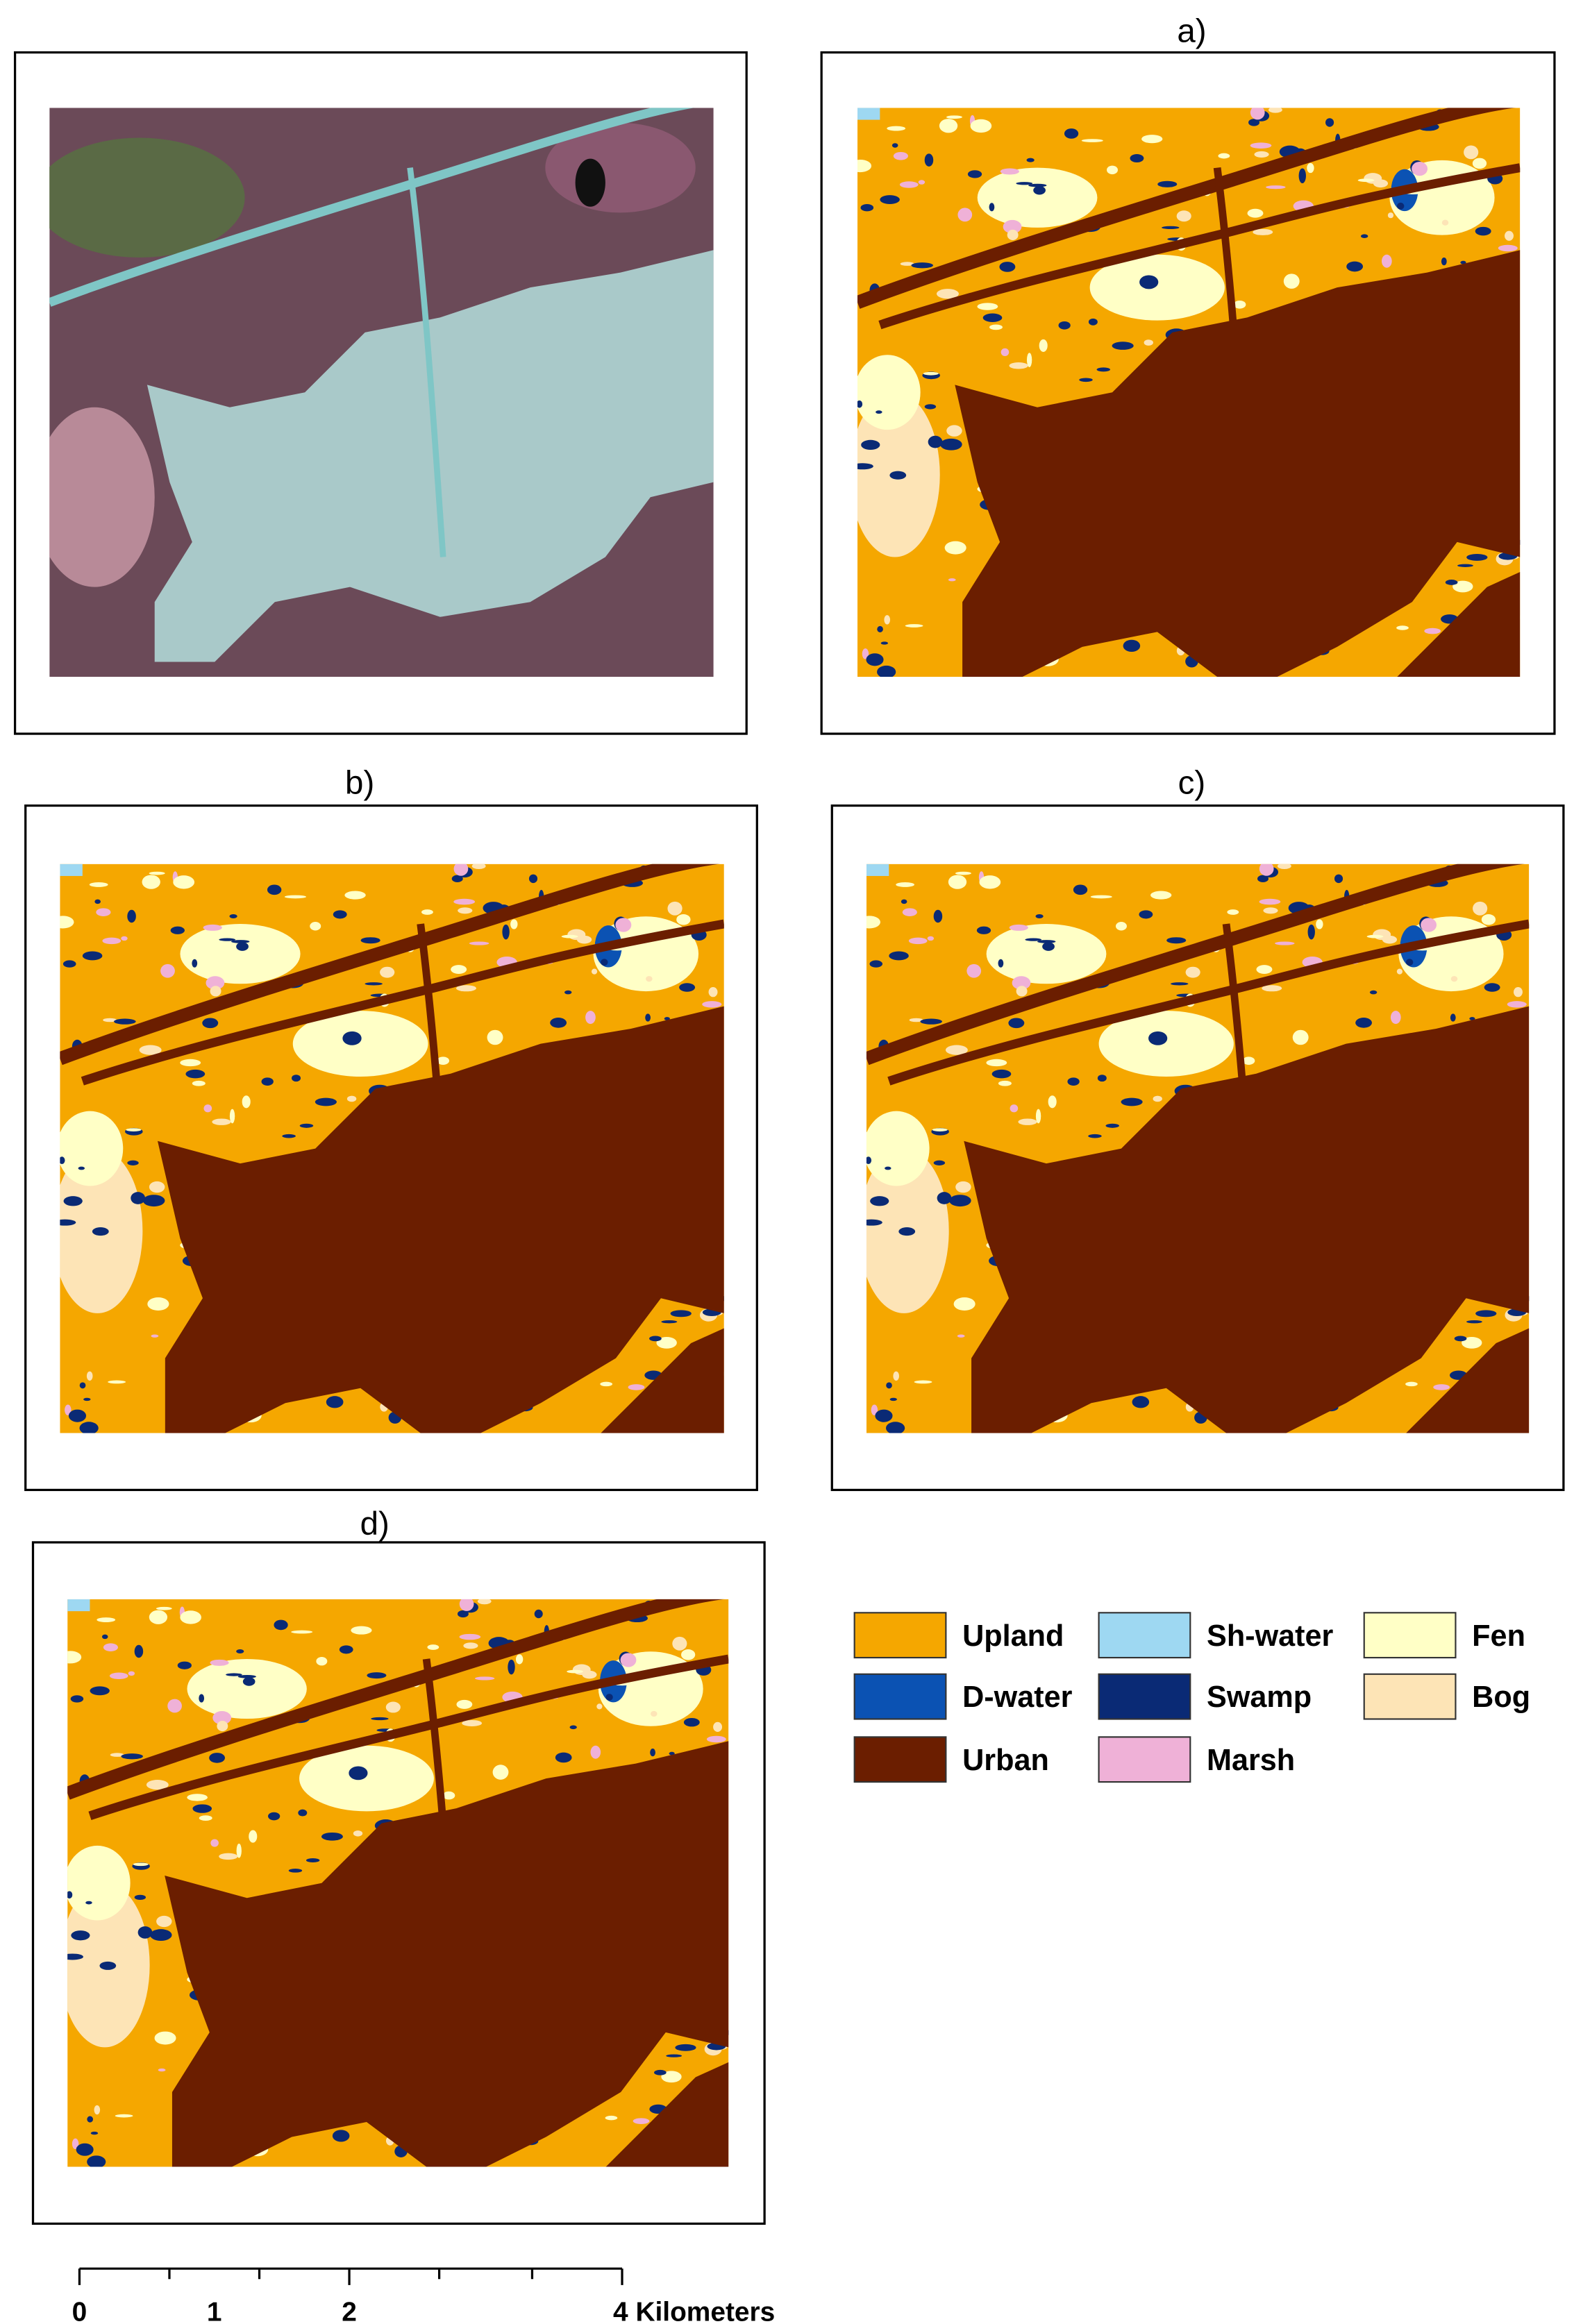 Image resolution: width=1574 pixels, height=2324 pixels. Describe the element at coordinates (423, 2295) in the screenshot. I see `scale-bar: 0 1 2 4 Kilometers` at that location.